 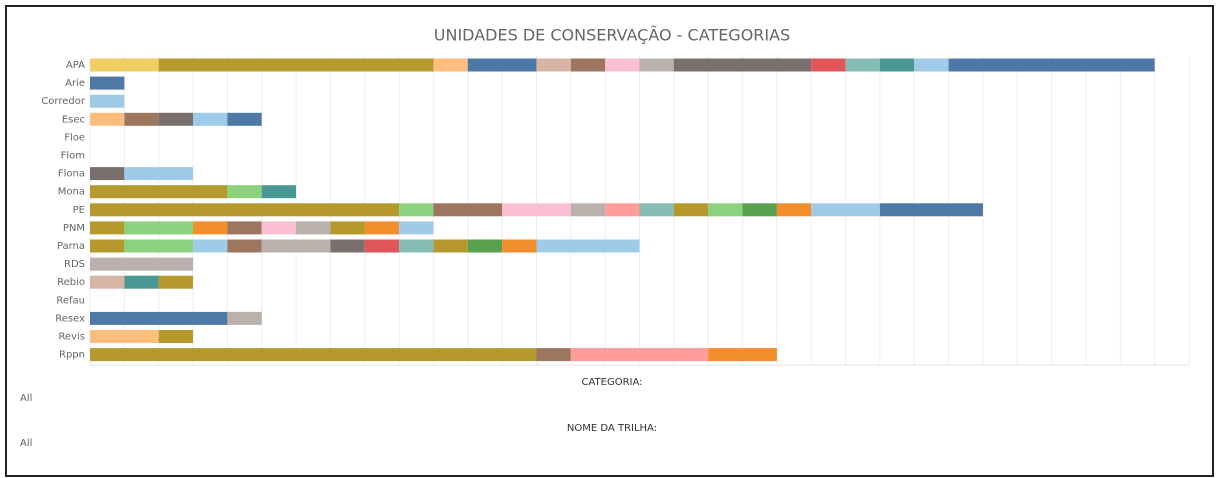 I want to click on y-tick-label: Parna, so click(x=71, y=246).